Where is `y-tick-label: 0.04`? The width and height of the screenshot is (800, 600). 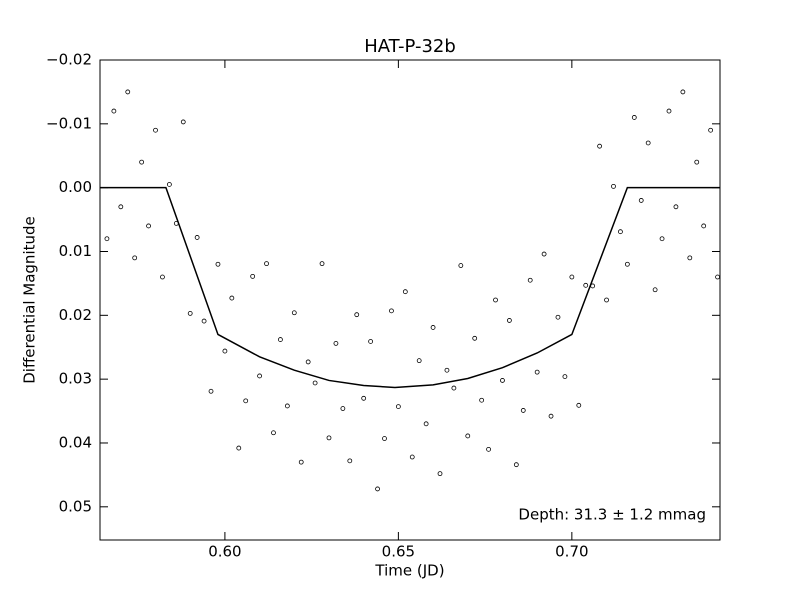
y-tick-label: 0.04 is located at coordinates (75, 442).